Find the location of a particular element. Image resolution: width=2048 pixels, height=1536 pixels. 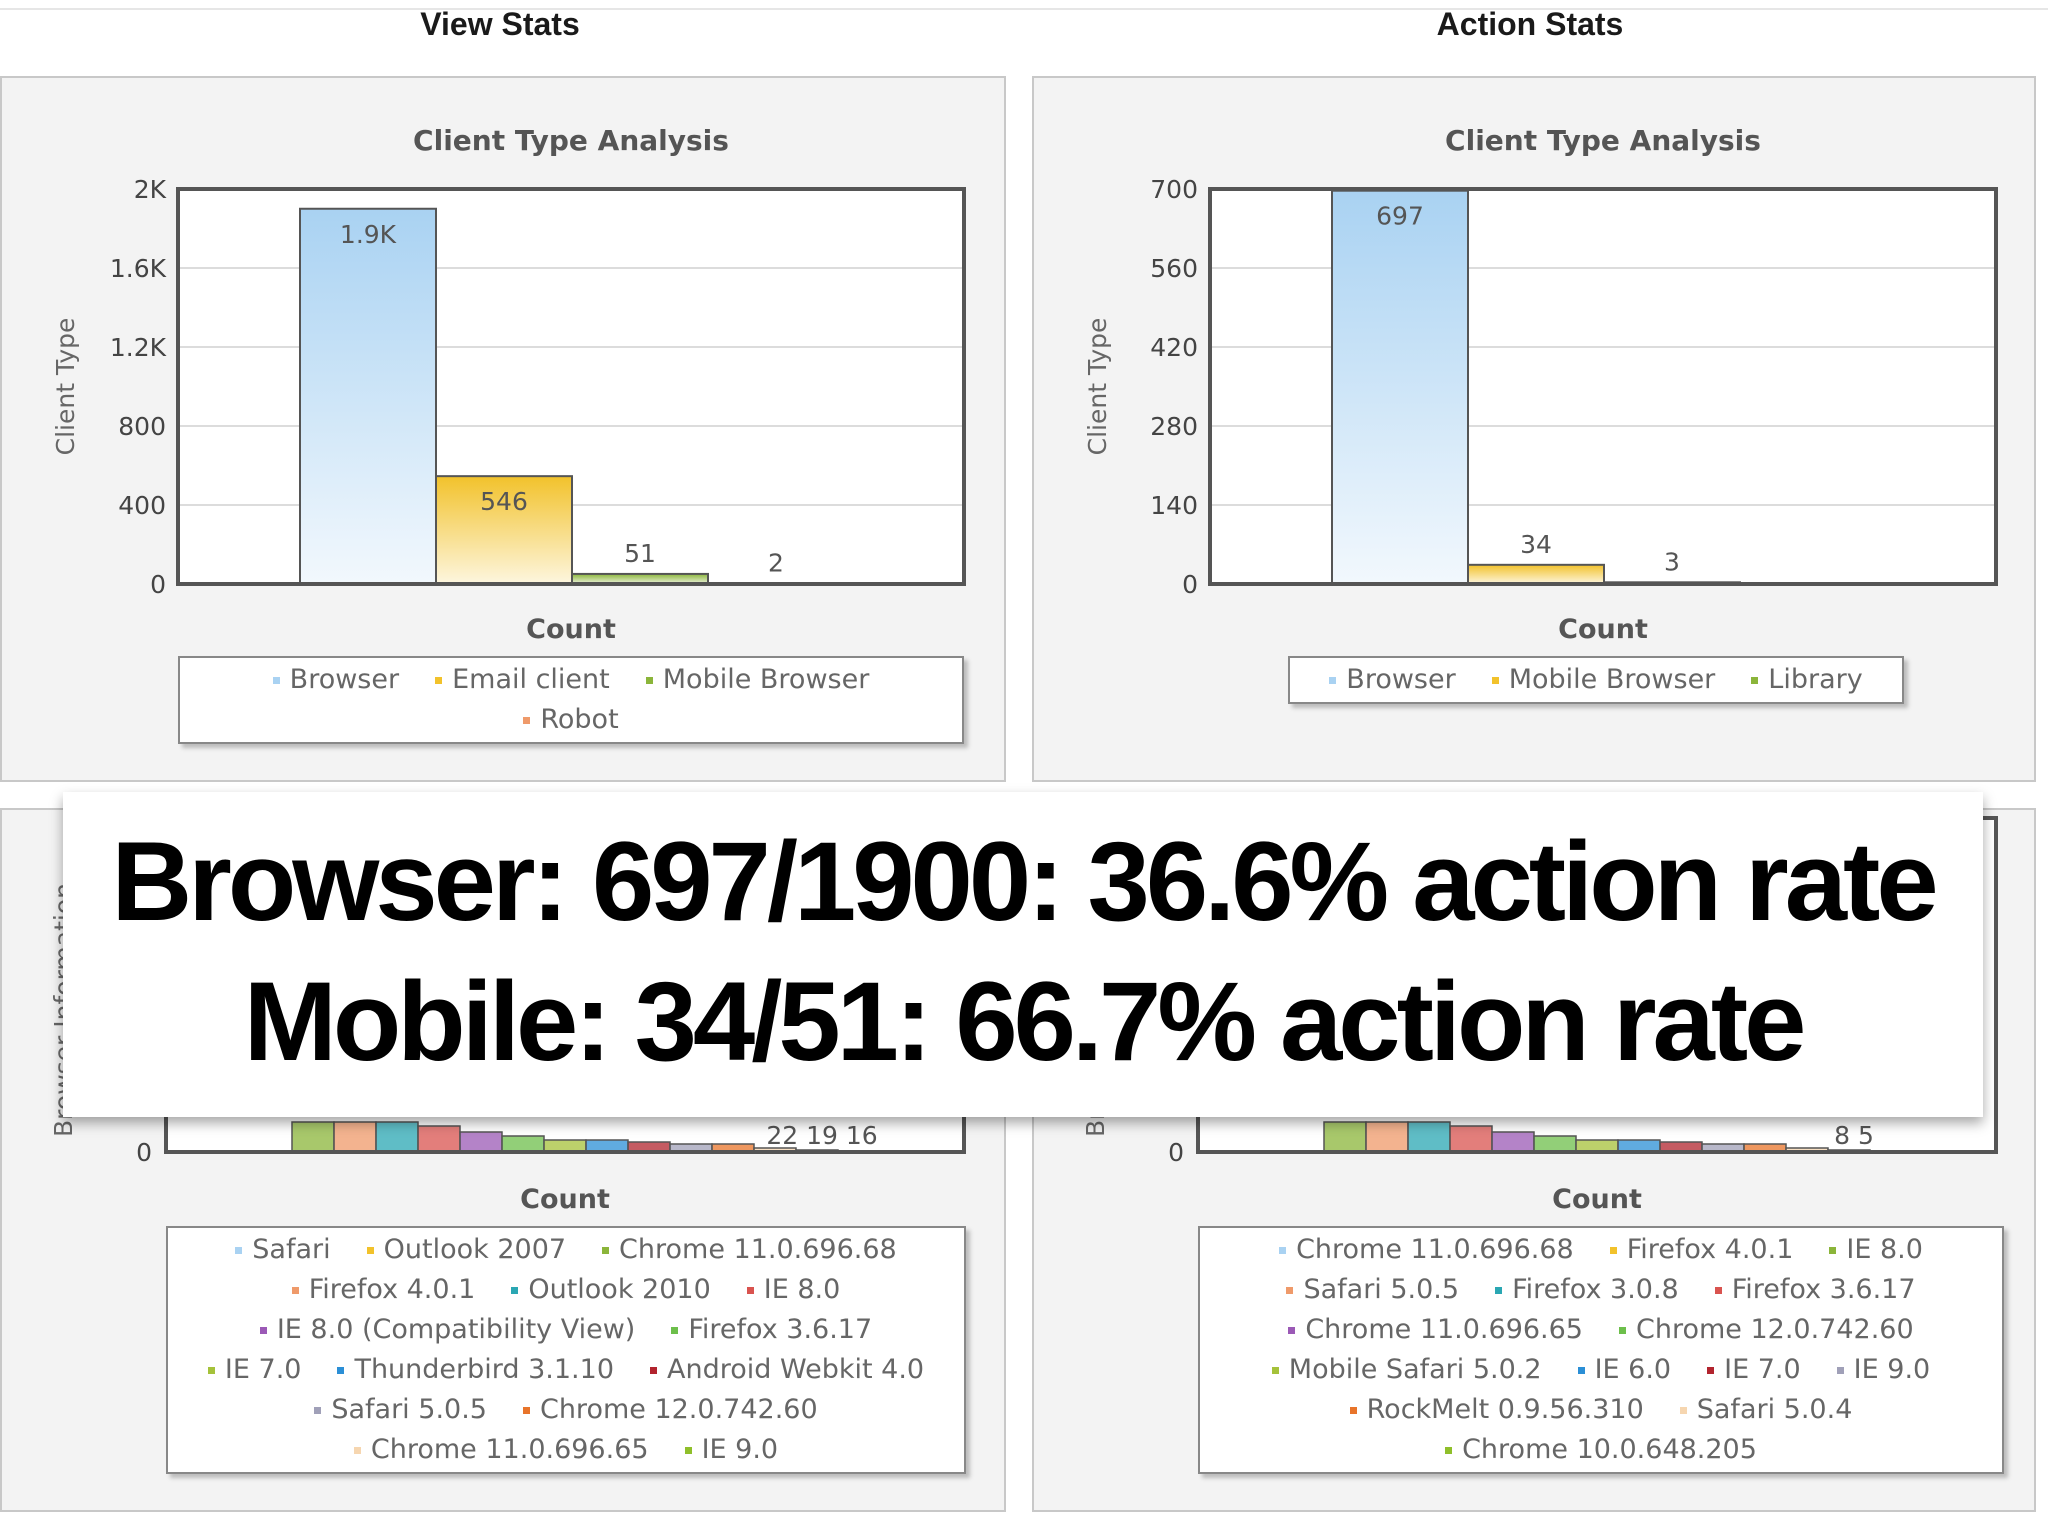

legend-label: Android Webkit 4.0 is located at coordinates (796, 1369).